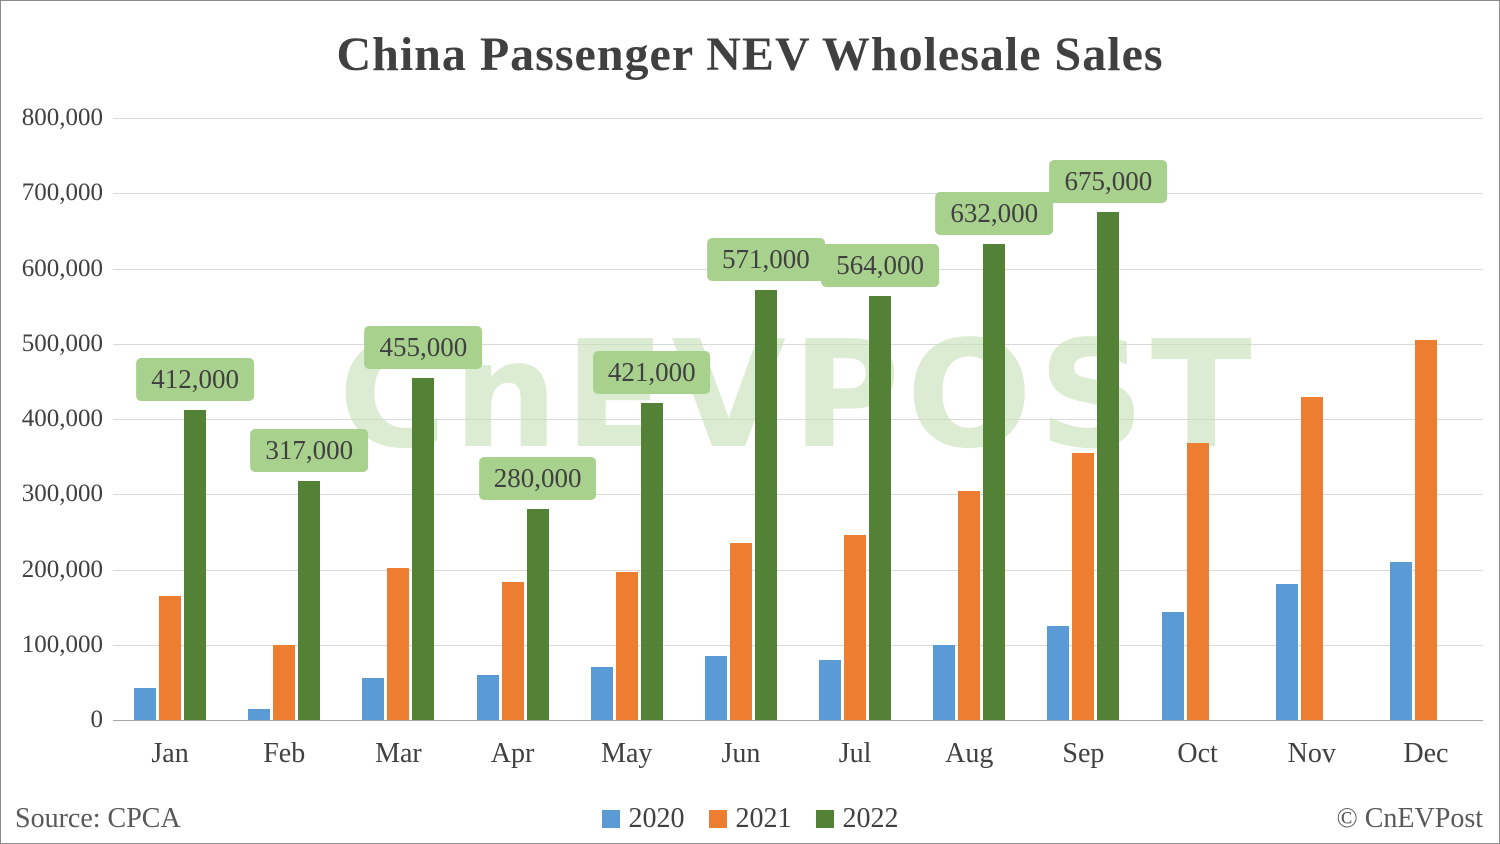 The height and width of the screenshot is (844, 1500). Describe the element at coordinates (62, 569) in the screenshot. I see `y-tick-label: 200,000` at that location.